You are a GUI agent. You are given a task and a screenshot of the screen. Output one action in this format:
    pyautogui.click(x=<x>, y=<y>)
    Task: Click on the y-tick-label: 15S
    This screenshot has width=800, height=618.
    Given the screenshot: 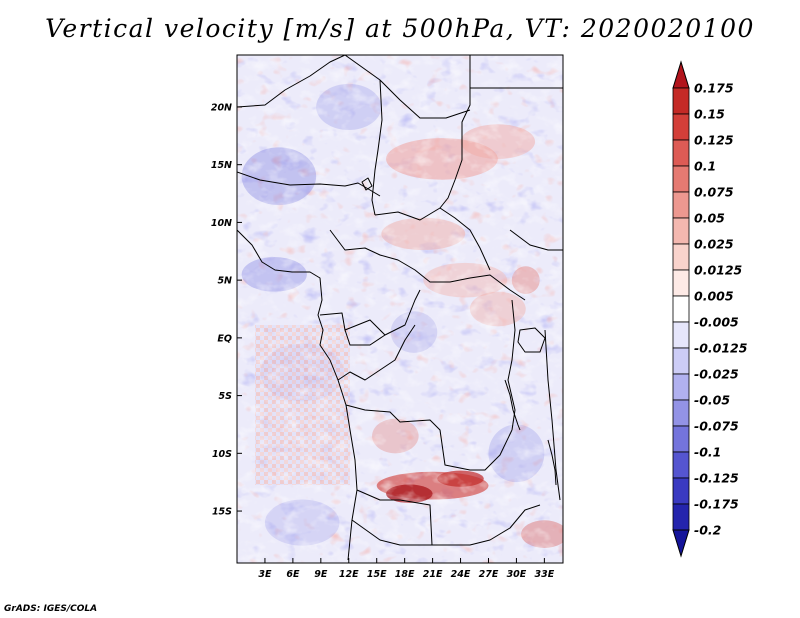 What is the action you would take?
    pyautogui.click(x=222, y=512)
    